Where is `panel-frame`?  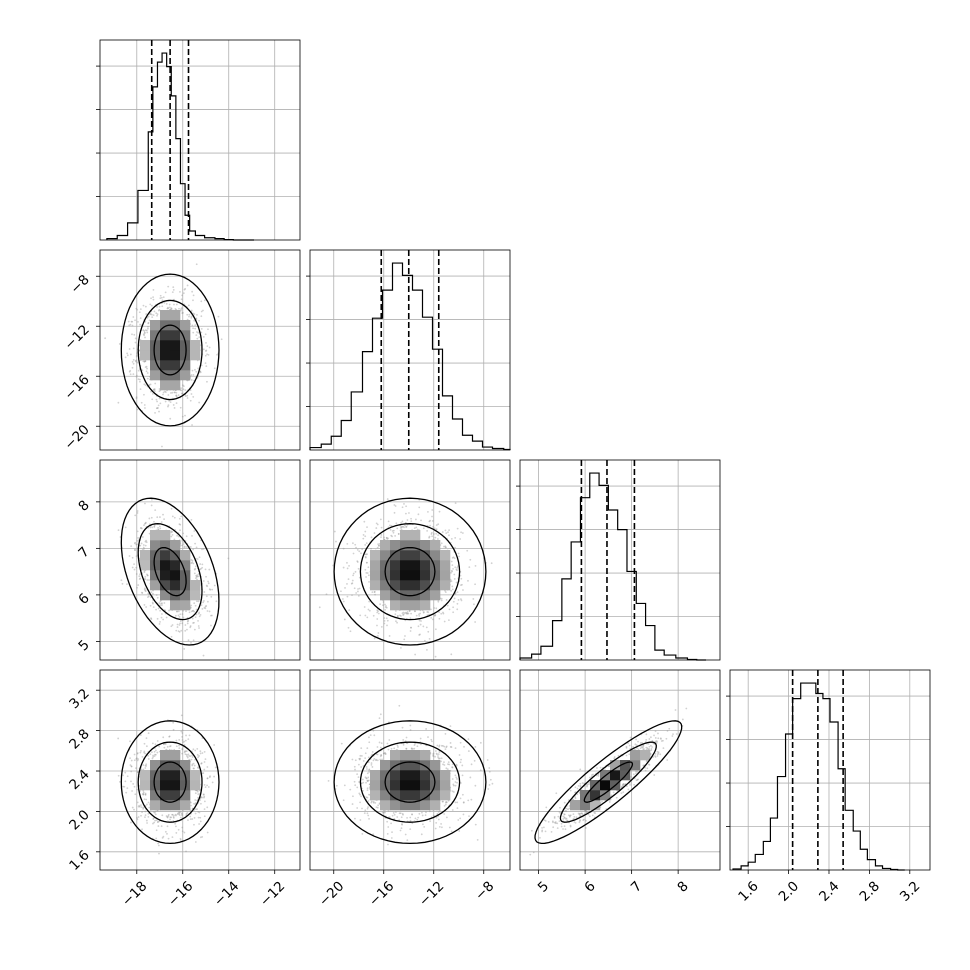 panel-frame is located at coordinates (620, 770).